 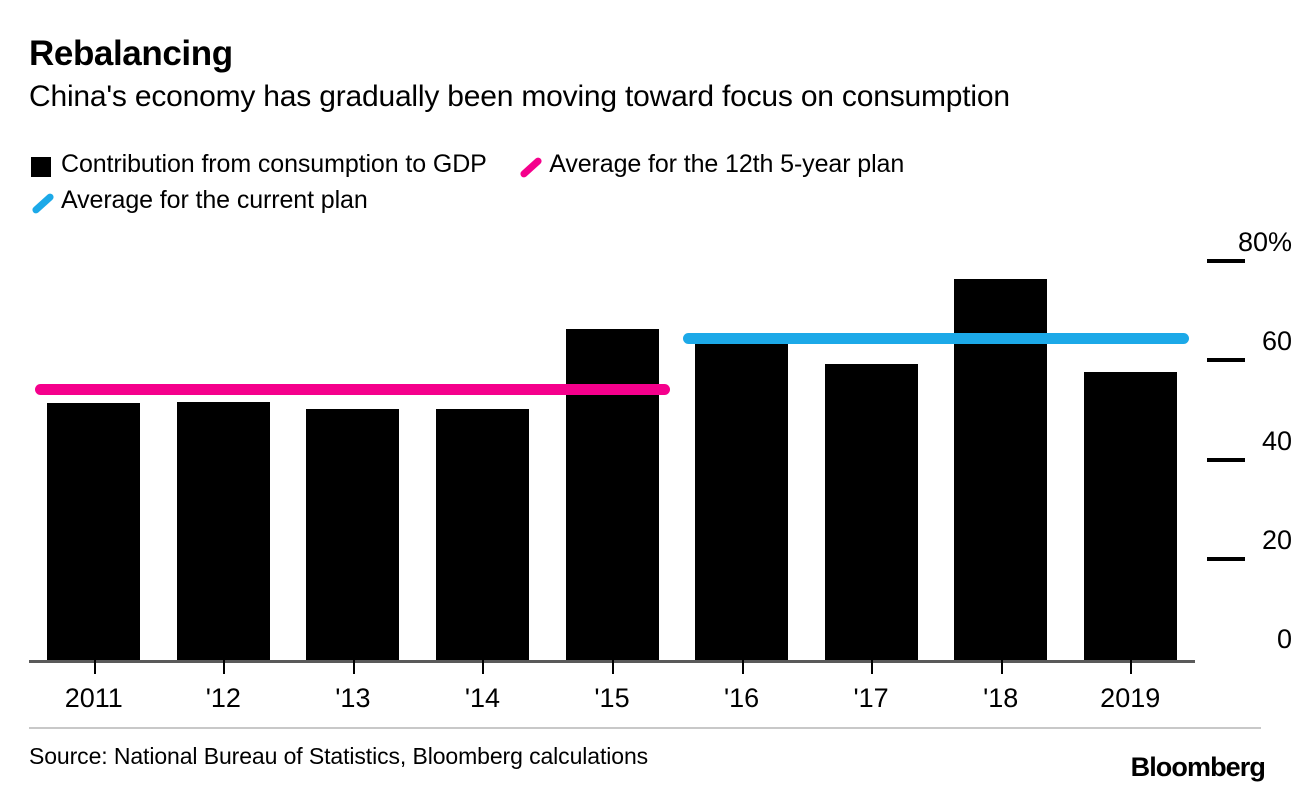 I want to click on x-tick-label-15: '15, so click(x=612, y=698).